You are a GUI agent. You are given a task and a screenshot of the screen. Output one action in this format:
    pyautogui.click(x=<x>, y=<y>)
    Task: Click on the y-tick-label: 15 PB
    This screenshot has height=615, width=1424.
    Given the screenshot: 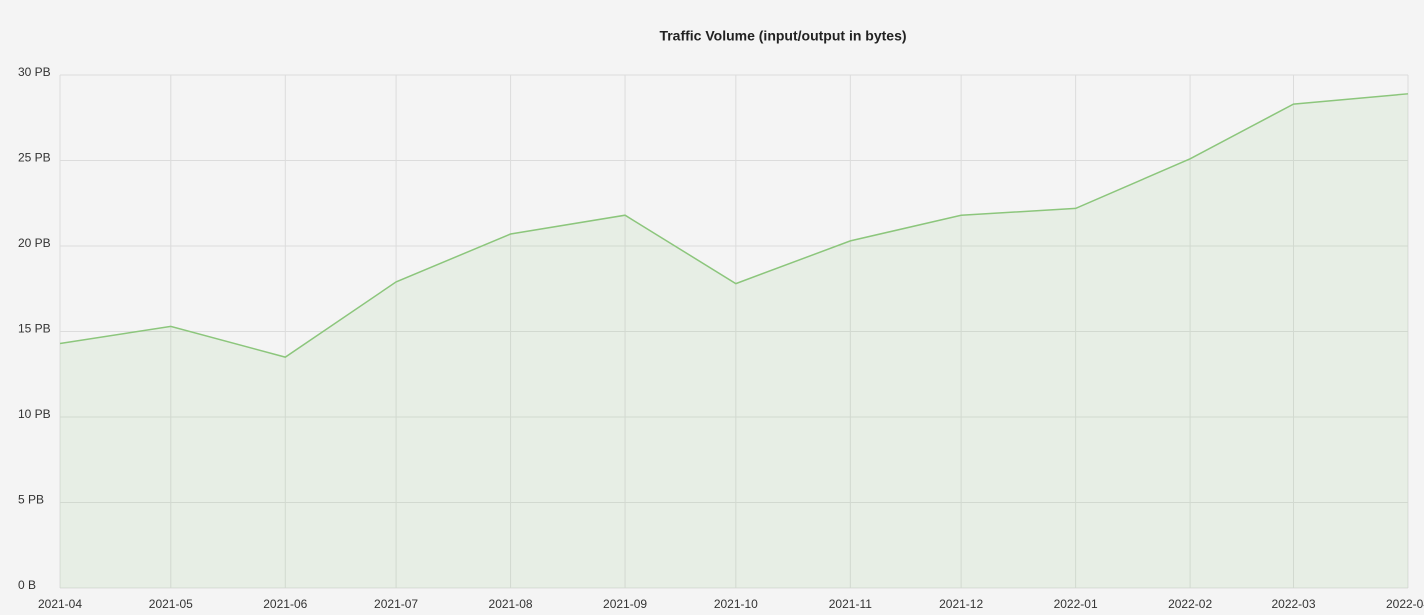 What is the action you would take?
    pyautogui.click(x=34, y=329)
    